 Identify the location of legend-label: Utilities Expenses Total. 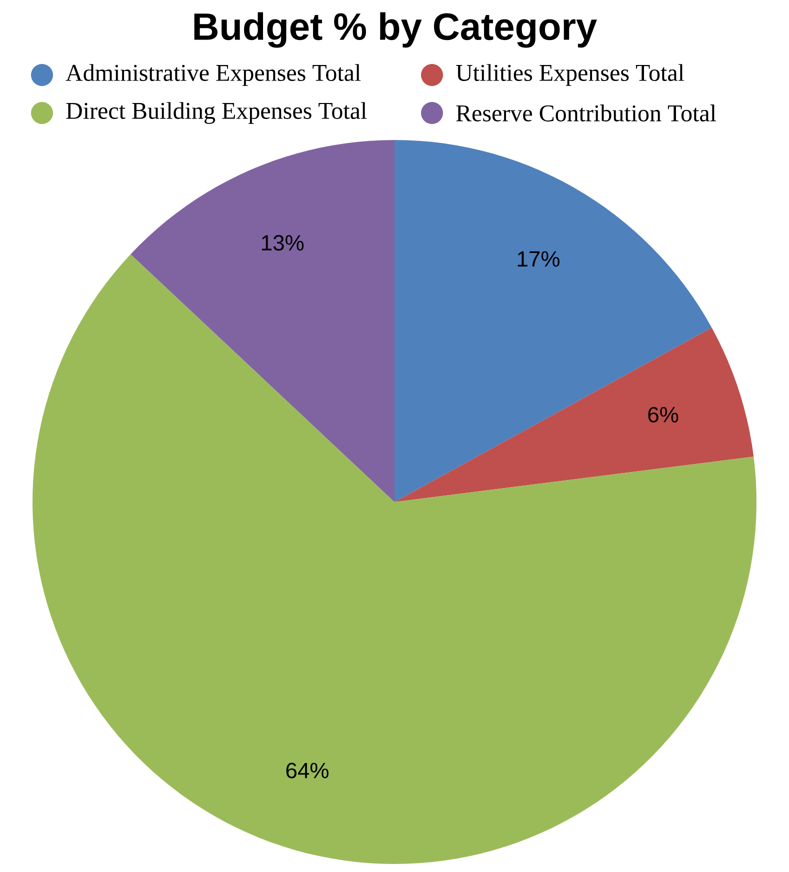
(570, 75).